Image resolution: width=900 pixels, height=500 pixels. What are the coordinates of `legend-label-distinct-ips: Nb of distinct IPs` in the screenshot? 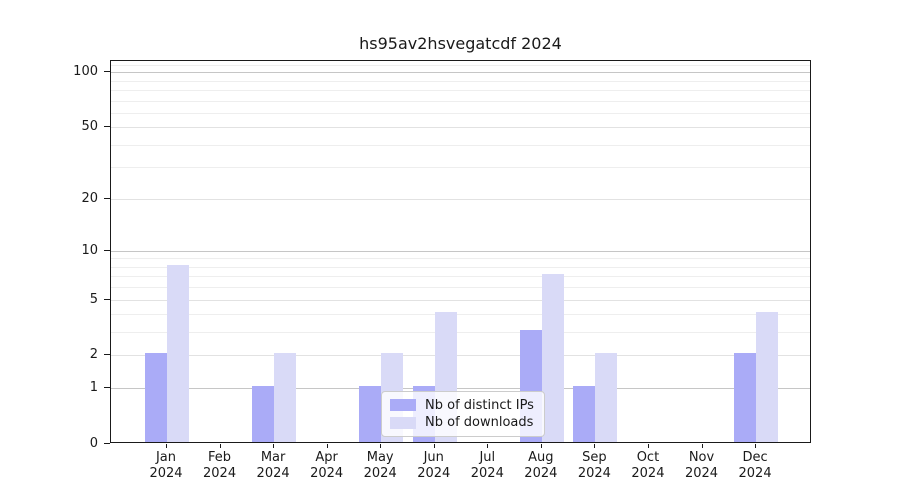 It's located at (479, 405).